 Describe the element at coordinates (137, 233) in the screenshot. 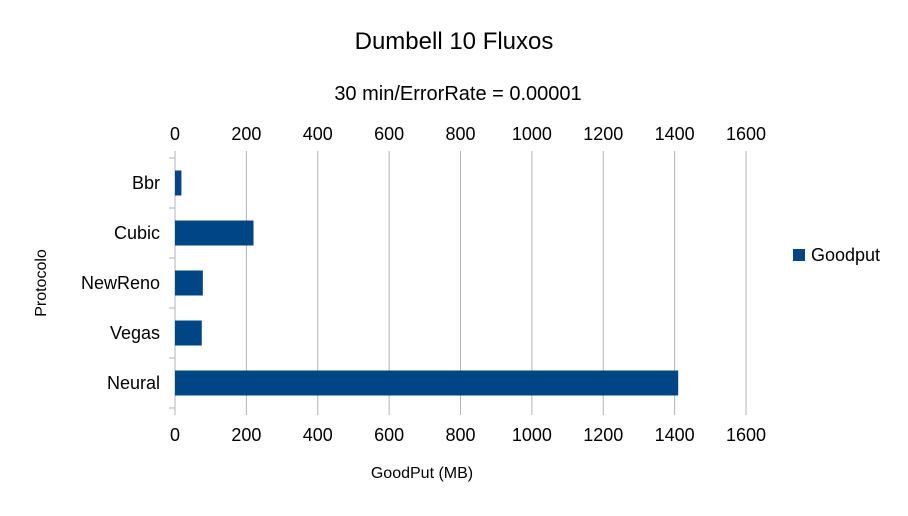

I see `category-label-cubic: Cubic` at that location.